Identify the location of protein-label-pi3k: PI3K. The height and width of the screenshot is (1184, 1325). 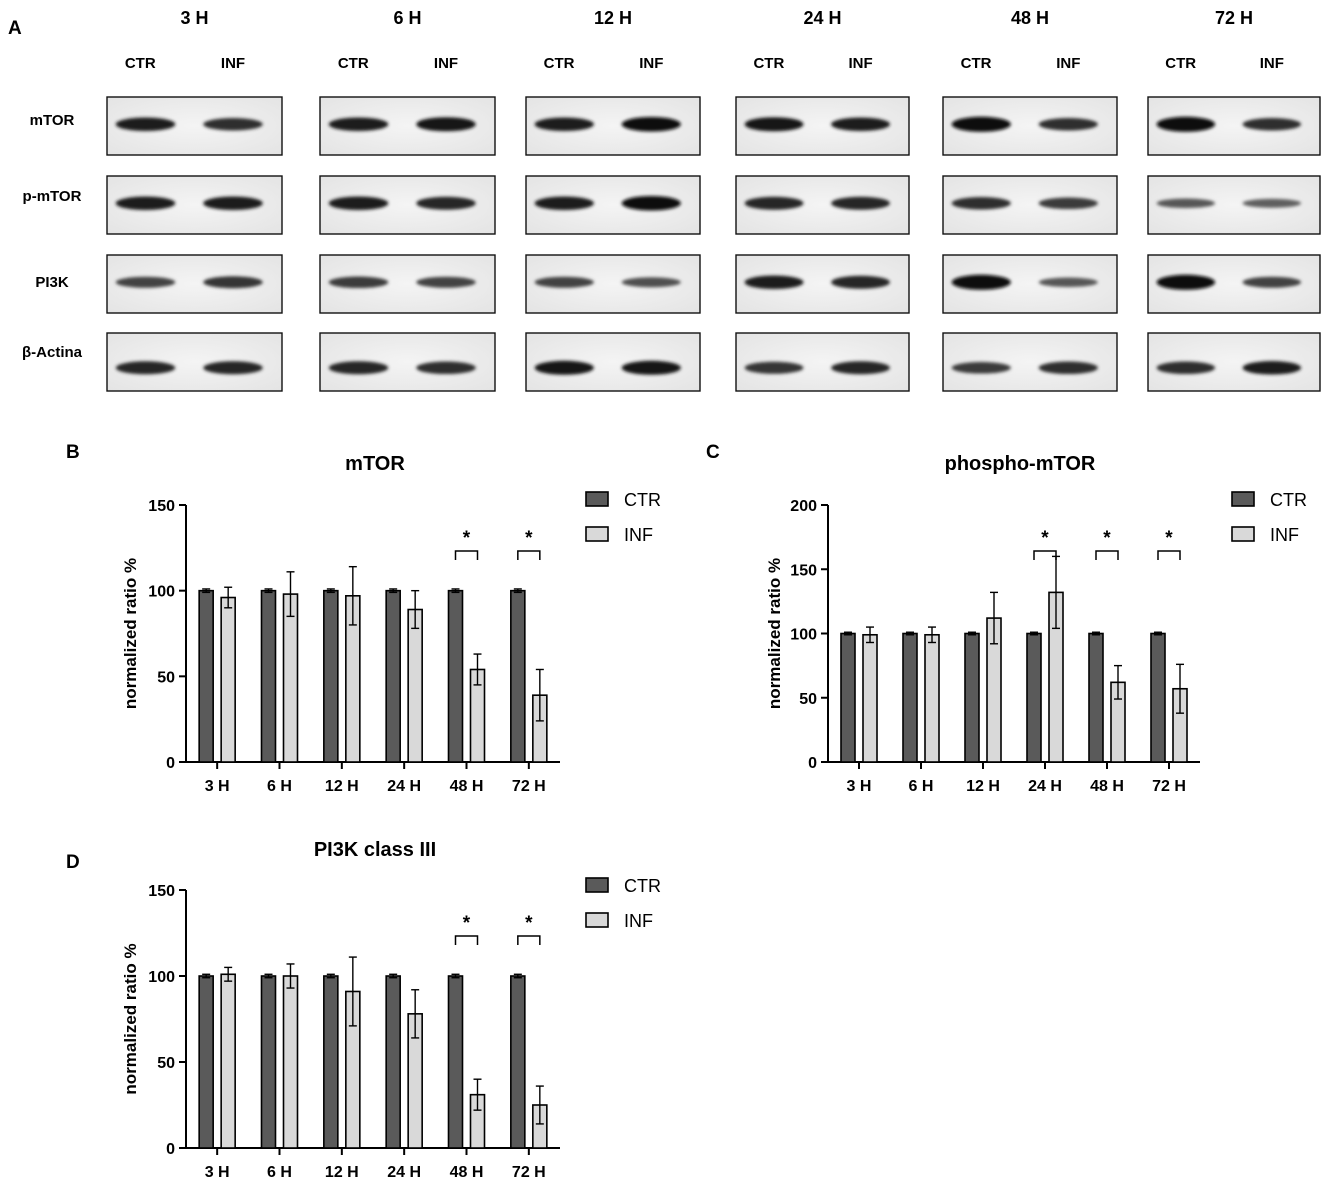
(52, 282).